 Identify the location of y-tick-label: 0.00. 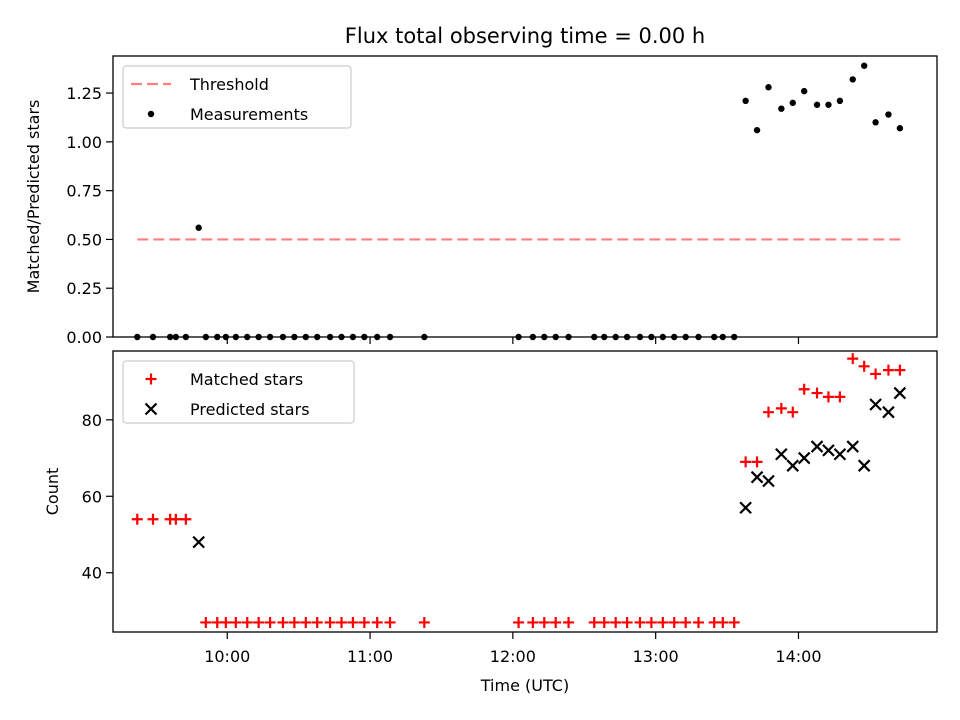
(84, 337).